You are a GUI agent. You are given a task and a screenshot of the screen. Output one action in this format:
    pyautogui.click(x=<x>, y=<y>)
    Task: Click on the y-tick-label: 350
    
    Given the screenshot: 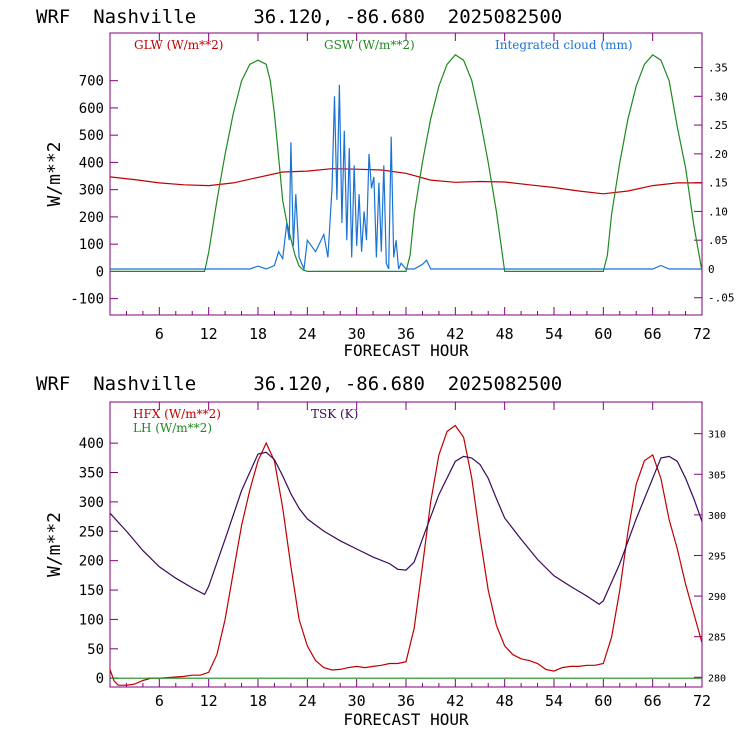 What is the action you would take?
    pyautogui.click(x=91, y=474)
    